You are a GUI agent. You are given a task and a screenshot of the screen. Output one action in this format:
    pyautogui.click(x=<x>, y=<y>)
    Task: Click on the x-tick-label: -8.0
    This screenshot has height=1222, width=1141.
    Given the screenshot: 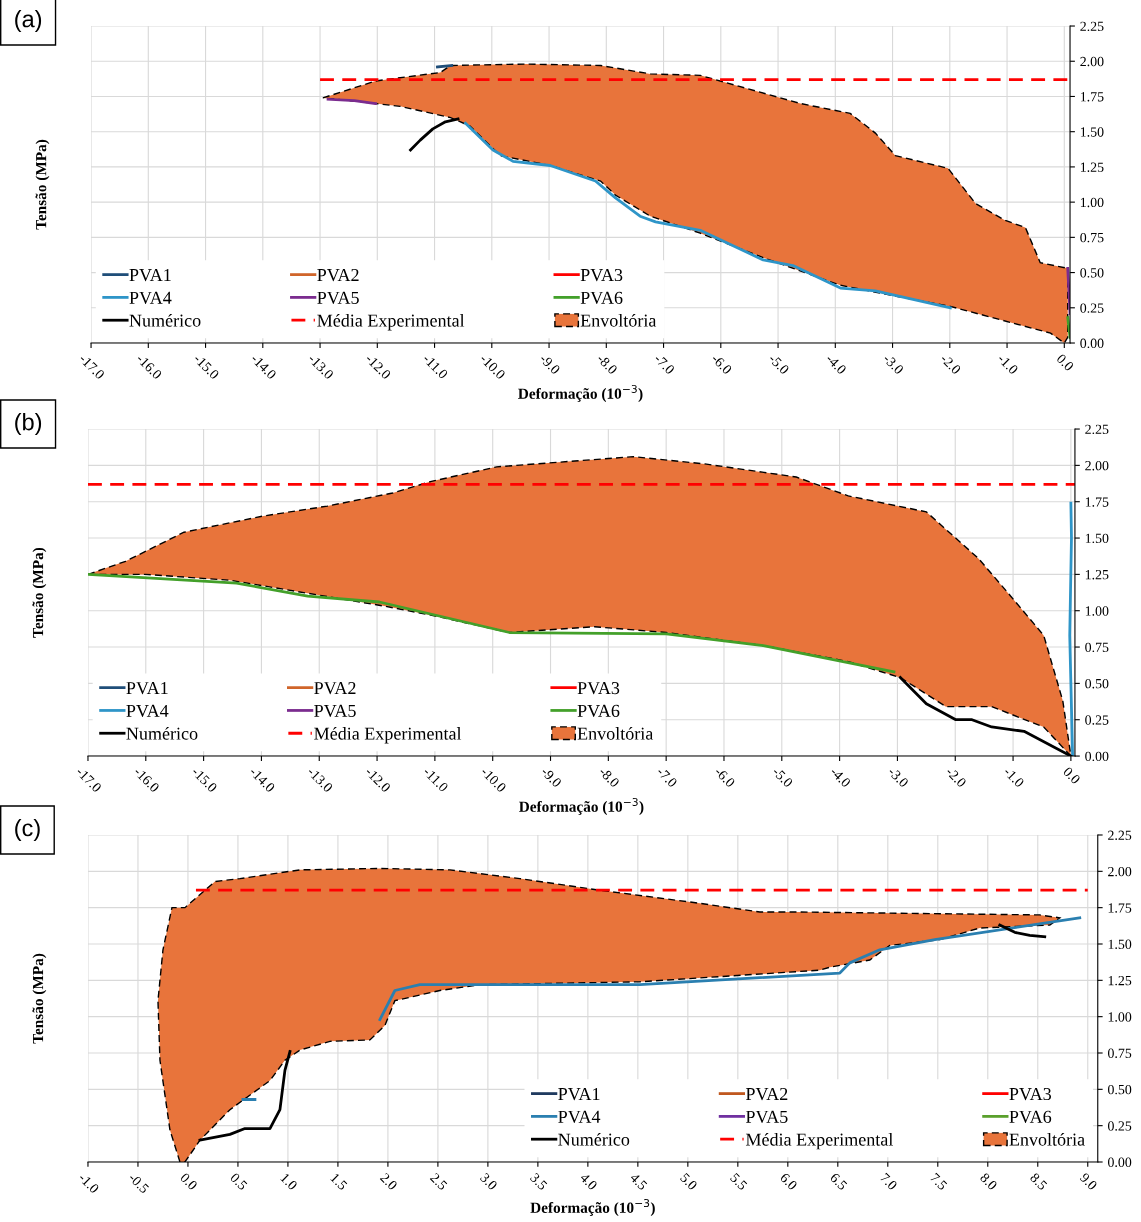 What is the action you would take?
    pyautogui.click(x=607, y=364)
    